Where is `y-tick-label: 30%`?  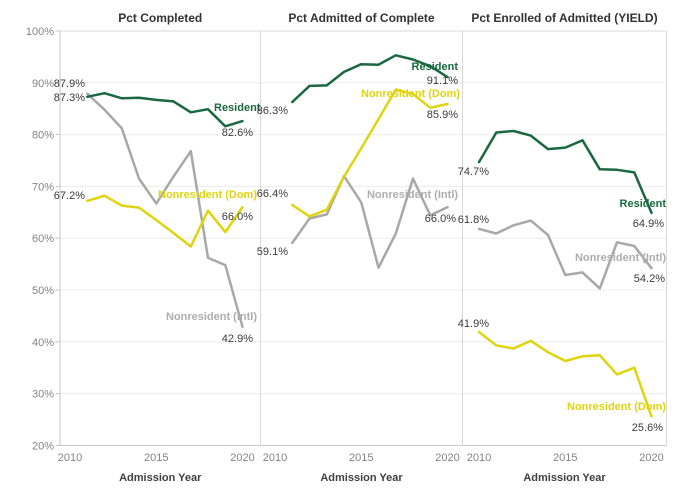
y-tick-label: 30% is located at coordinates (43, 395).